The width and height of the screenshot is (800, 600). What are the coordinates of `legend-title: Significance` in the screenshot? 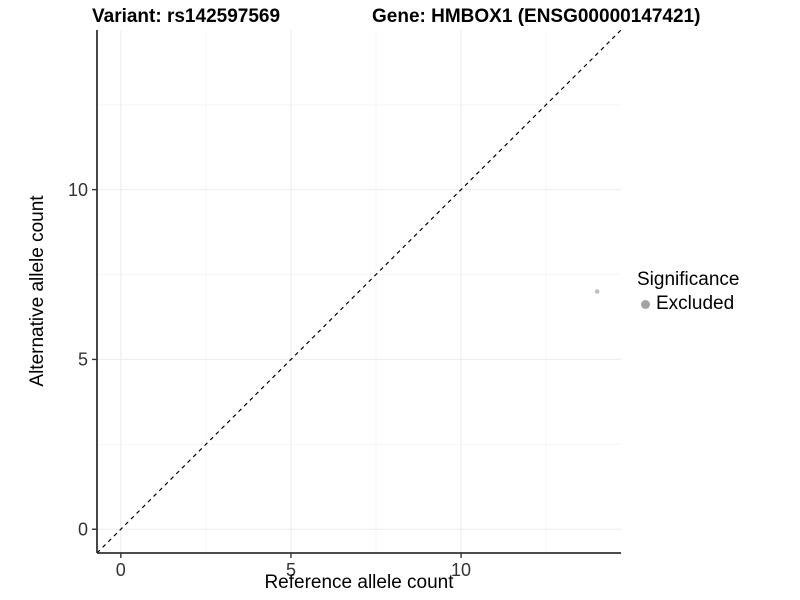 It's located at (688, 279).